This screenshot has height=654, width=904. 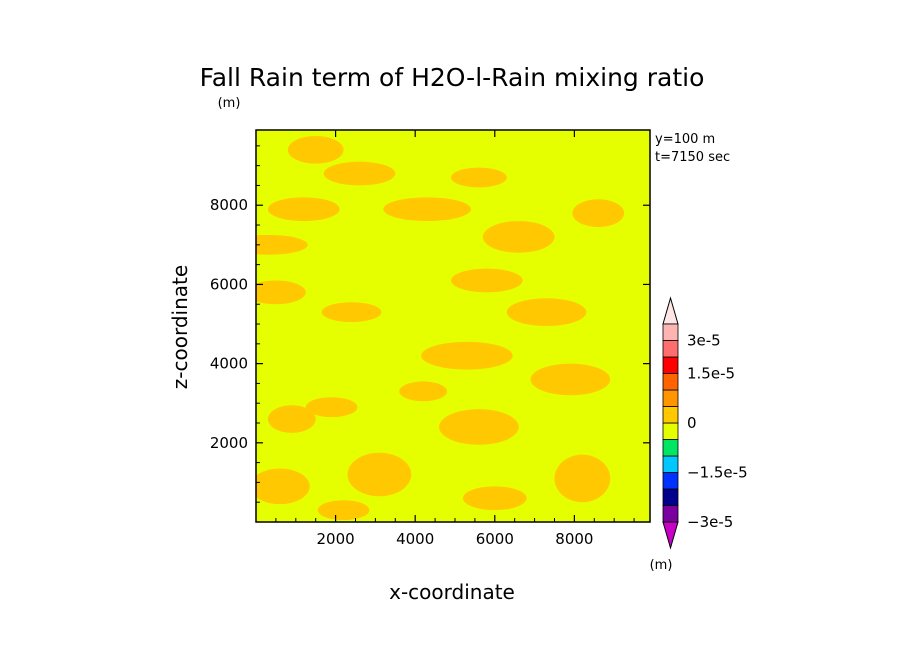 I want to click on colorbar-label: −1.5e-5, so click(x=717, y=473).